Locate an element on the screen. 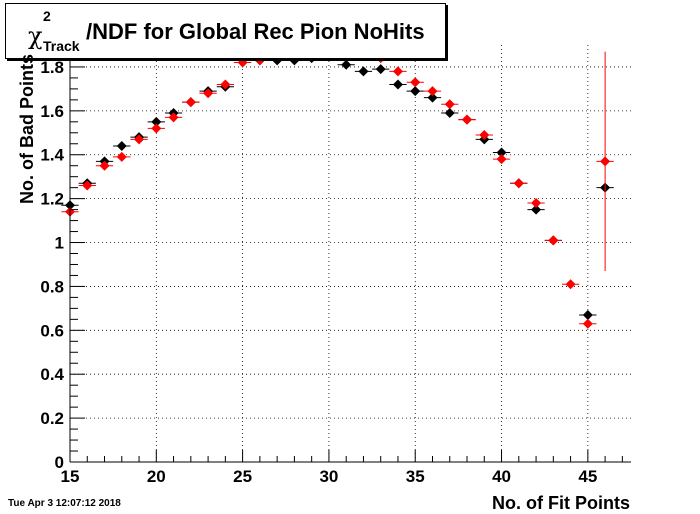 This screenshot has height=514, width=700. y-tick-label: 0.6 is located at coordinates (52, 330).